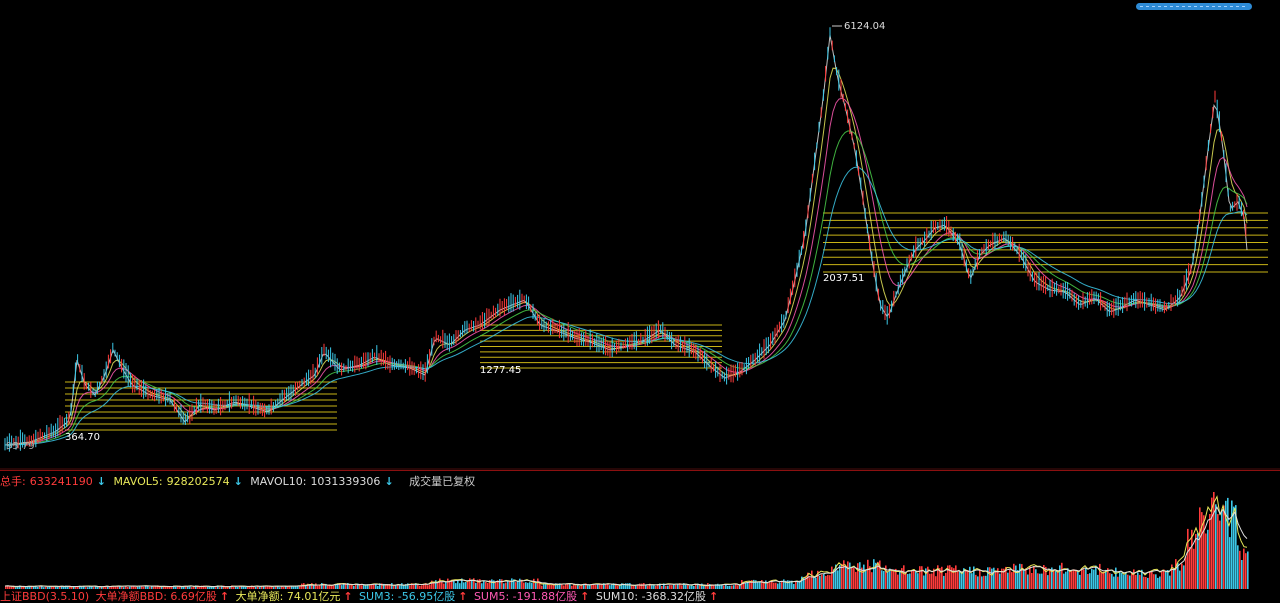 This screenshot has height=603, width=1280. What do you see at coordinates (238, 481) in the screenshot?
I see `mavol5-down-arrow-icon: ↓` at bounding box center [238, 481].